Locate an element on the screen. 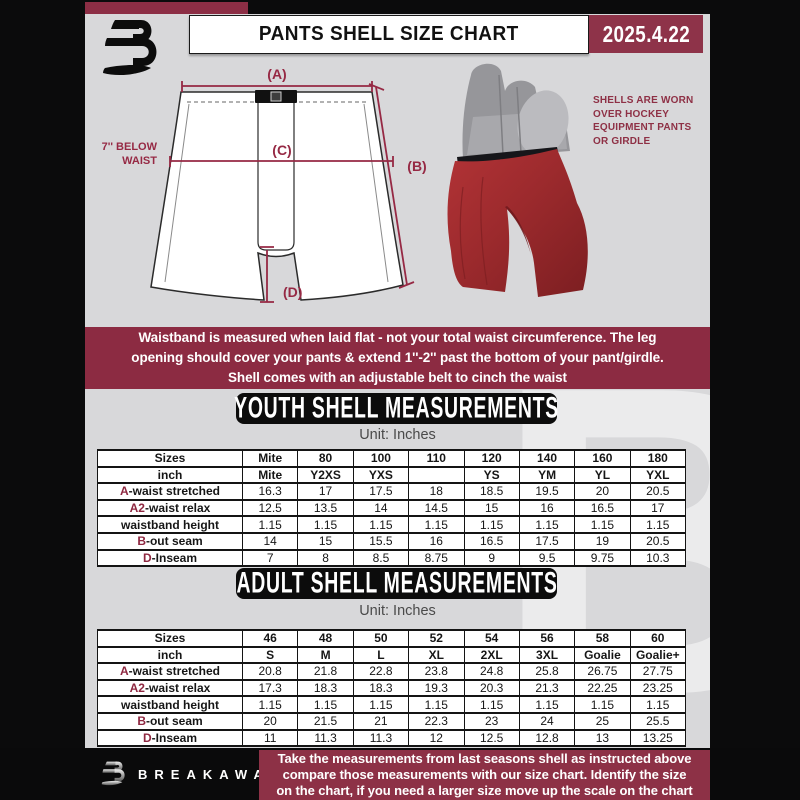 The width and height of the screenshot is (800, 800). text-line: SHELLS ARE WORN is located at coordinates (643, 100).